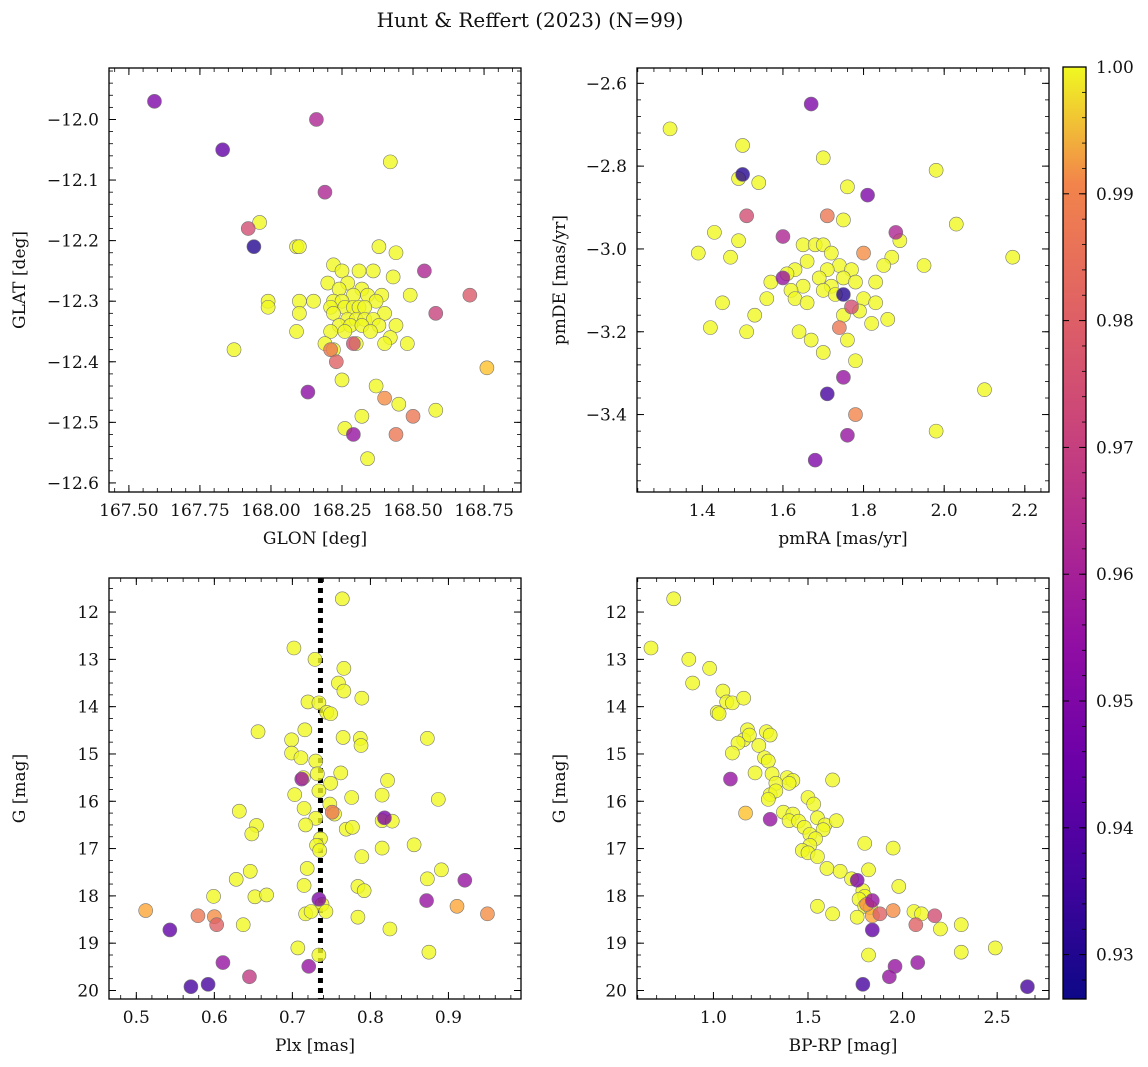  Describe the element at coordinates (606, 416) in the screenshot. I see `y-tick-label: −3.4` at that location.